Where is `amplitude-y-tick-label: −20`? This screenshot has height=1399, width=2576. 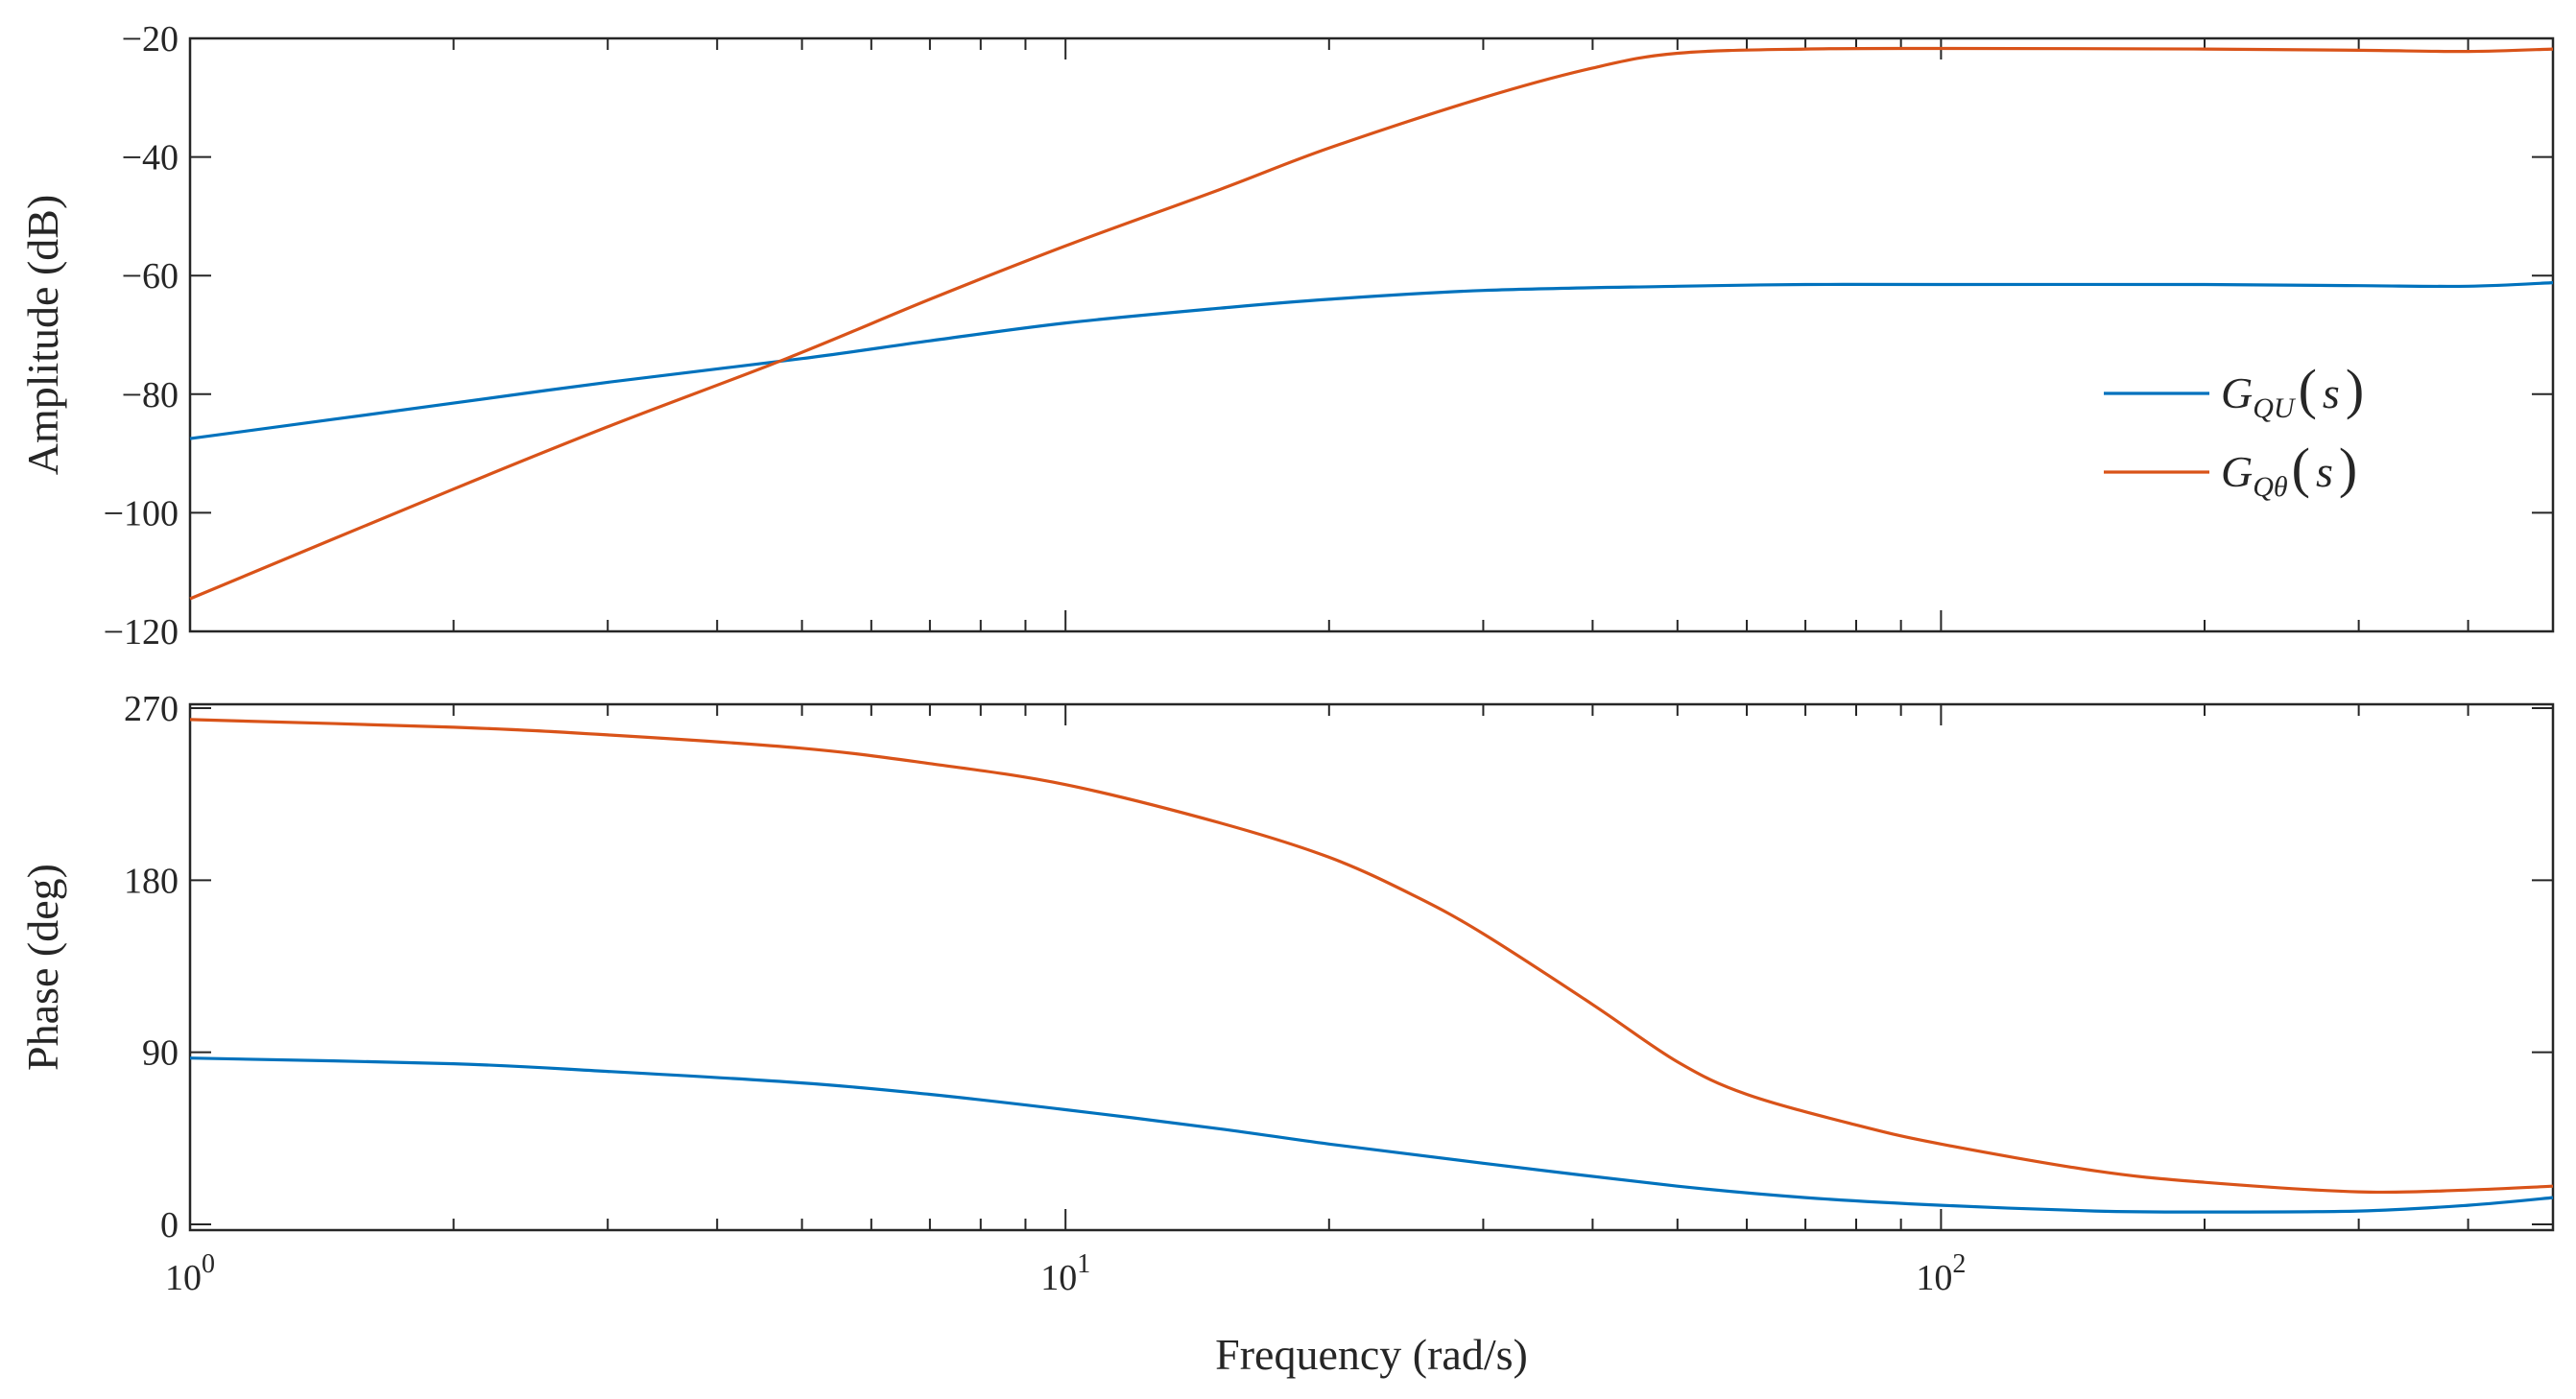 amplitude-y-tick-label: −20 is located at coordinates (150, 39).